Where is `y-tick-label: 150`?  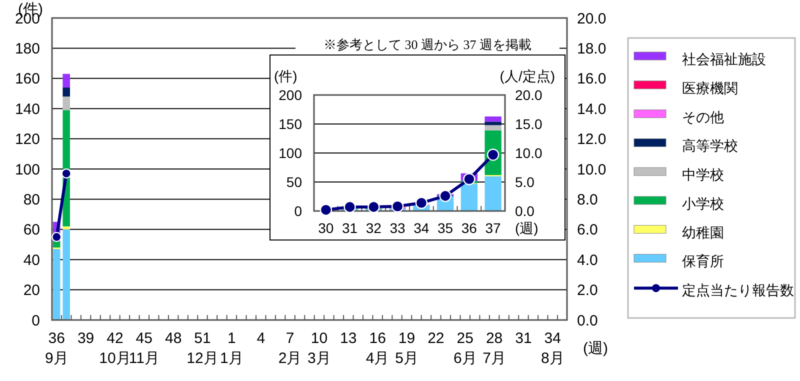 y-tick-label: 150 is located at coordinates (290, 124).